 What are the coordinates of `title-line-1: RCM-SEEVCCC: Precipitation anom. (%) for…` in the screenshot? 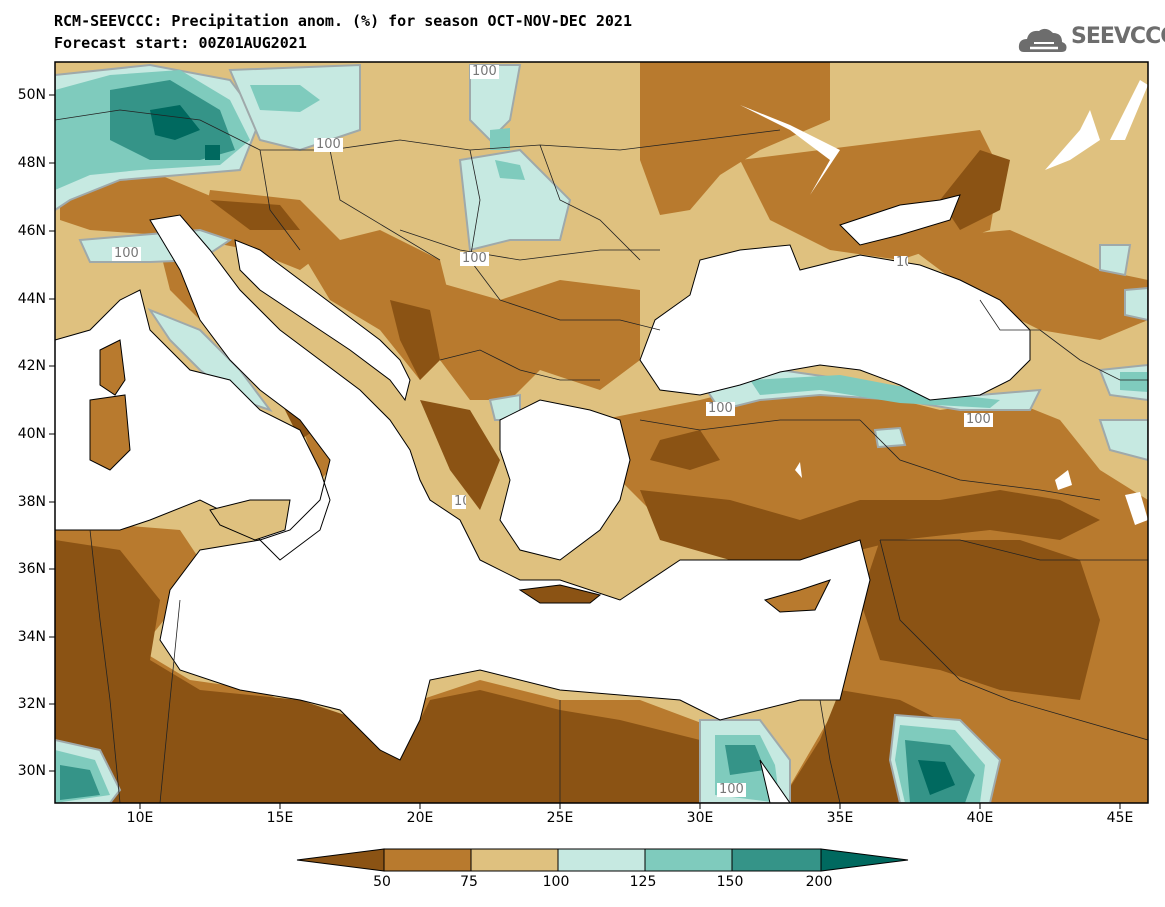 It's located at (343, 21).